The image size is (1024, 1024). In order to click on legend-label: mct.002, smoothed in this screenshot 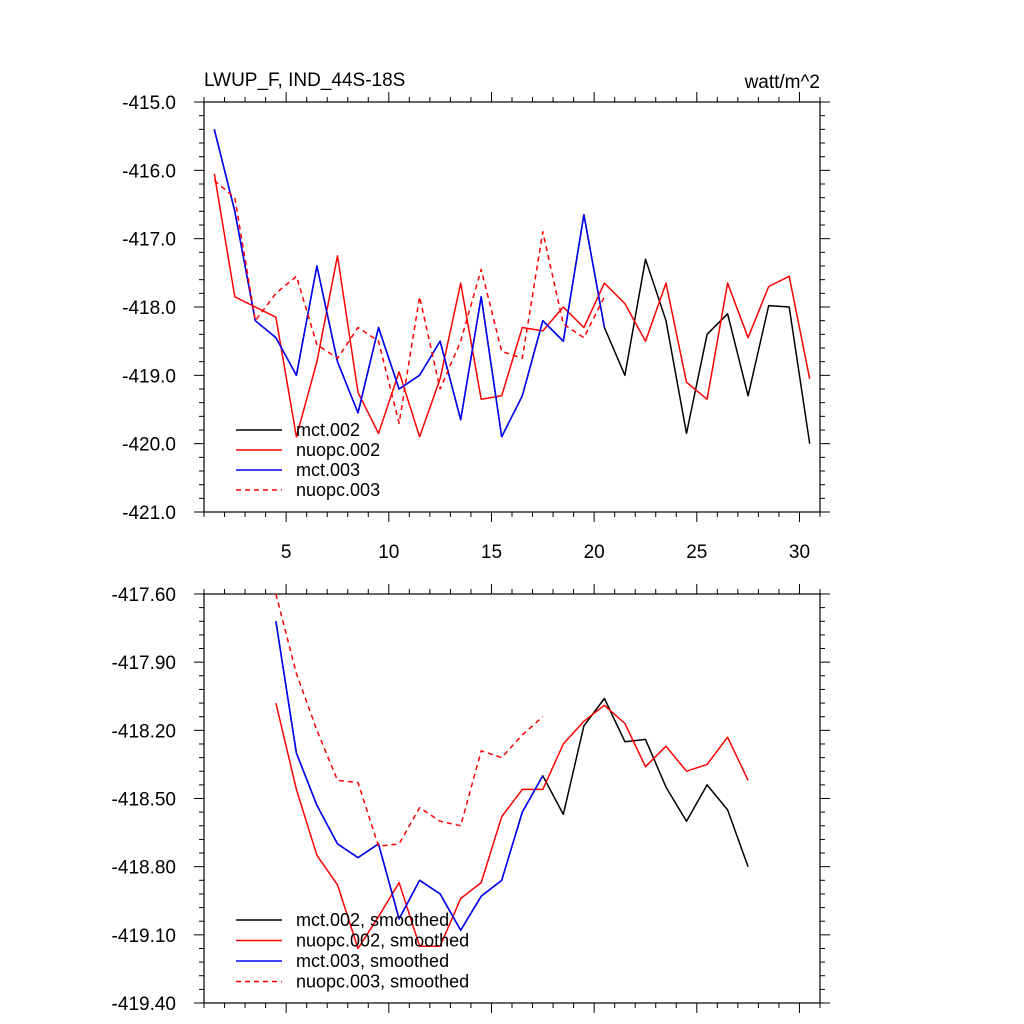, I will do `click(372, 920)`.